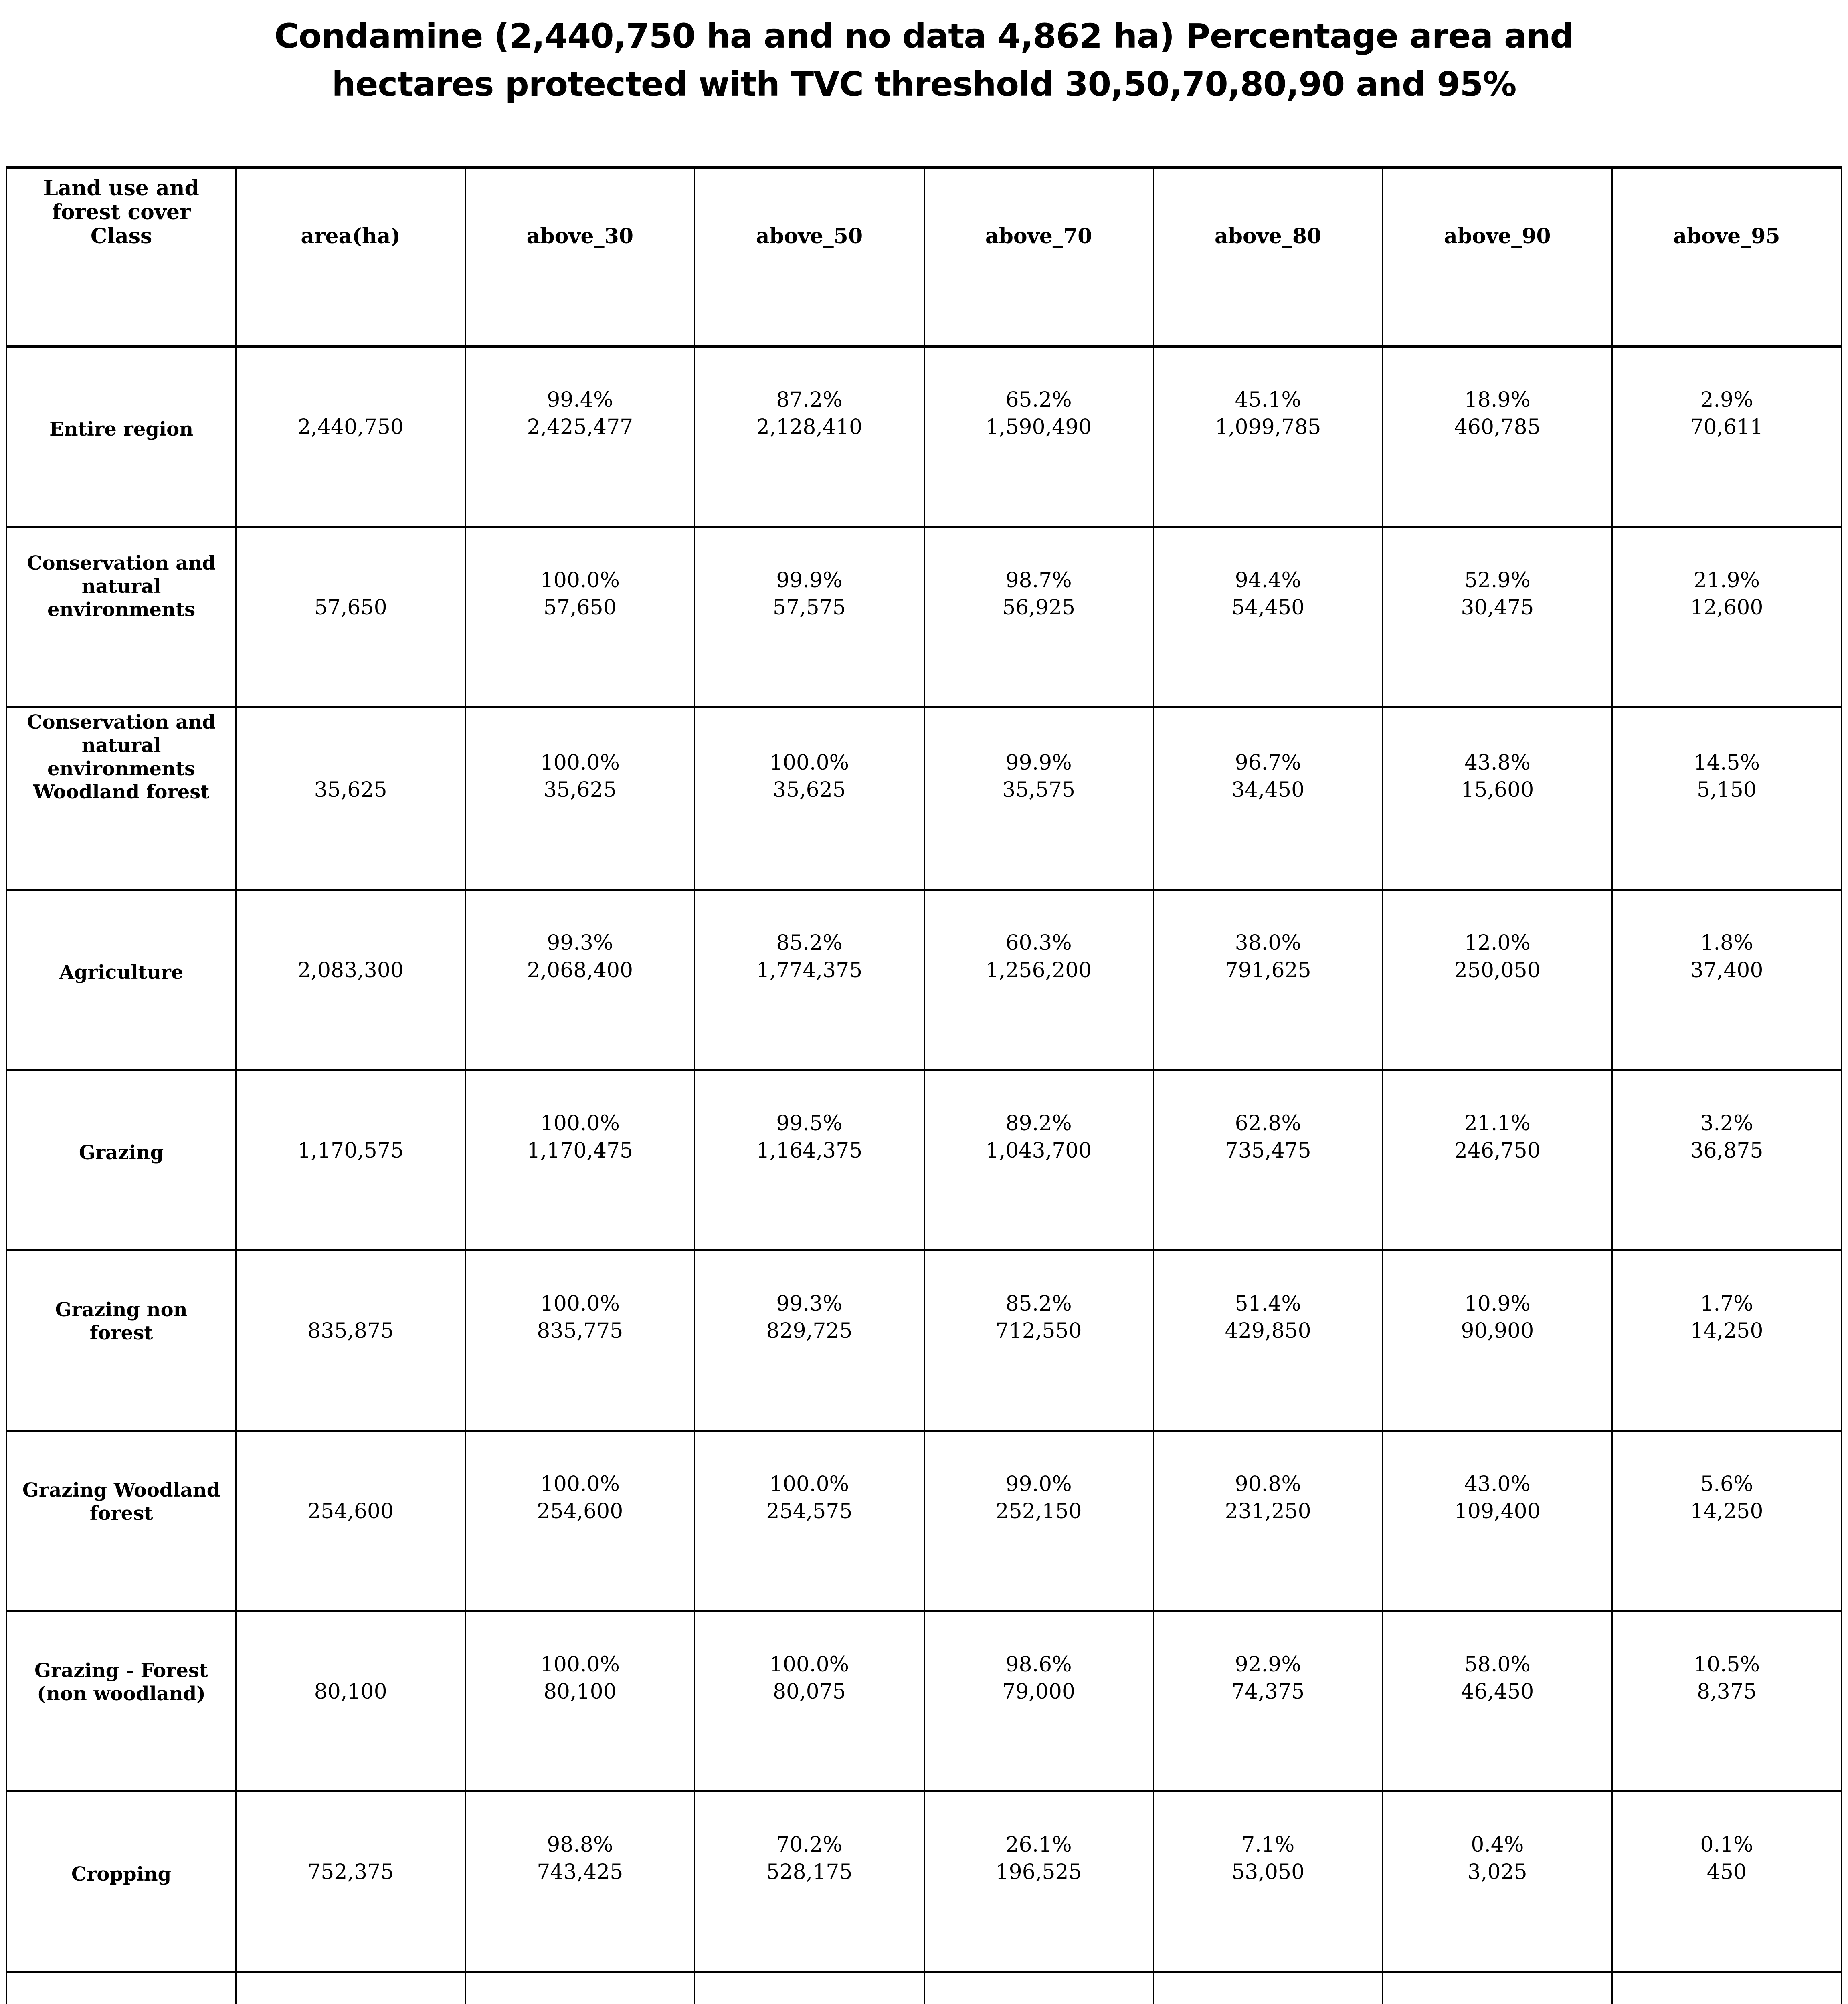  I want to click on class-label: Conservation and natural environments, so click(121, 586).